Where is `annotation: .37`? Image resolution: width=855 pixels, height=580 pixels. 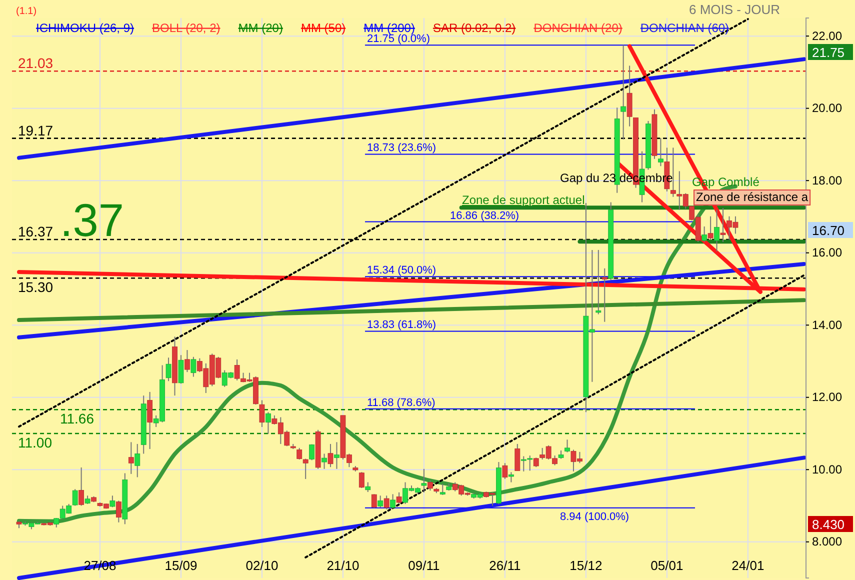 annotation: .37 is located at coordinates (92, 220).